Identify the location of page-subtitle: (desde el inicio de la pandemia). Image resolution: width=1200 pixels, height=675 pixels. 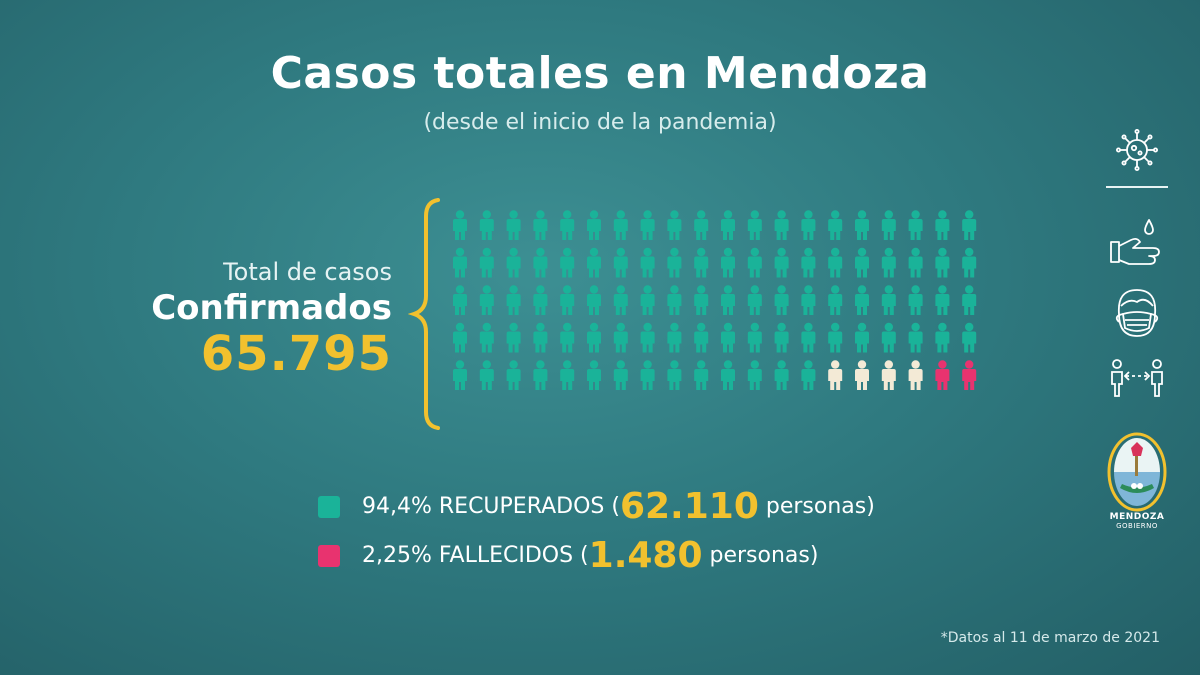
(600, 122).